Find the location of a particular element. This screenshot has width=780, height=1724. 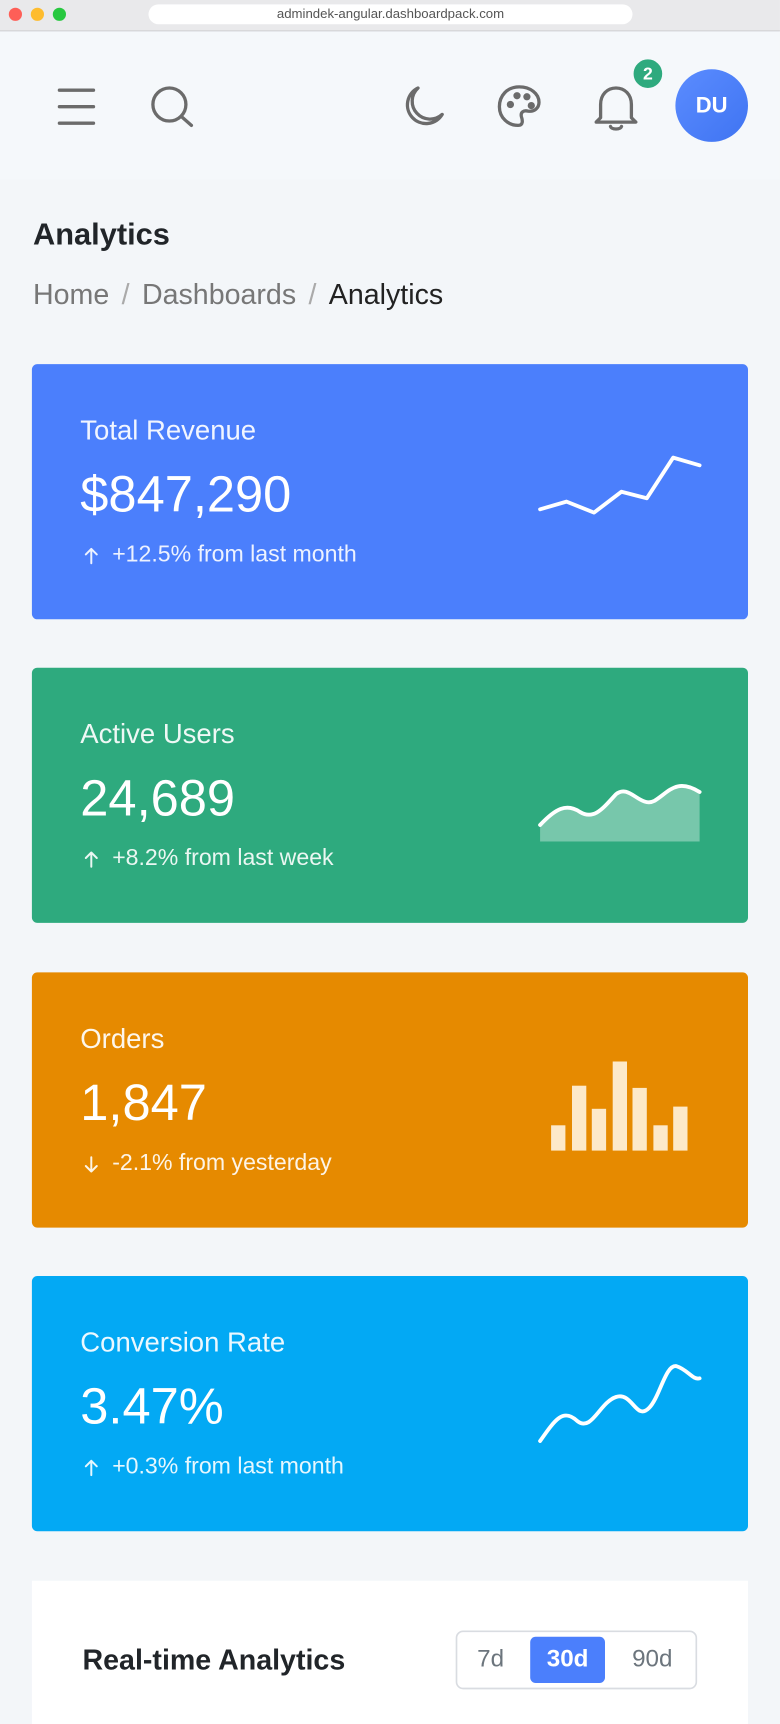

sparkline-area is located at coordinates (620, 813).